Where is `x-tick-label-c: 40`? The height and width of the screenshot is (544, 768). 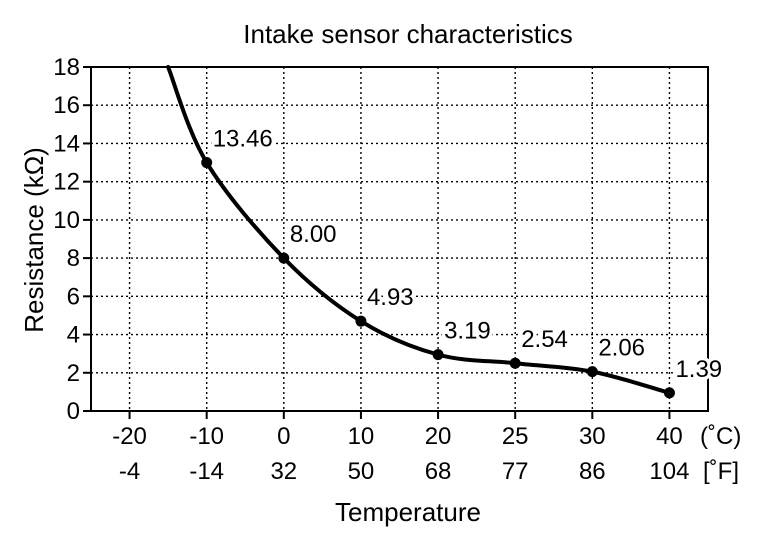 x-tick-label-c: 40 is located at coordinates (669, 436).